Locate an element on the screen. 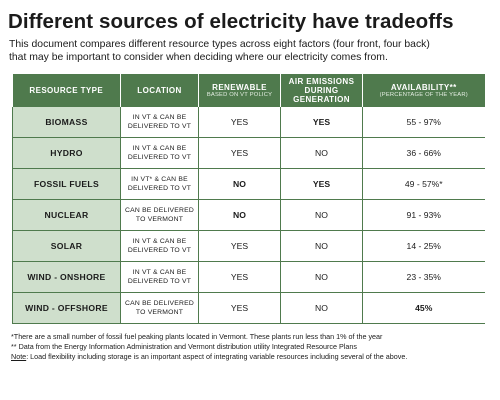  header-resource-type: RESOURCE TYPE is located at coordinates (66, 90).